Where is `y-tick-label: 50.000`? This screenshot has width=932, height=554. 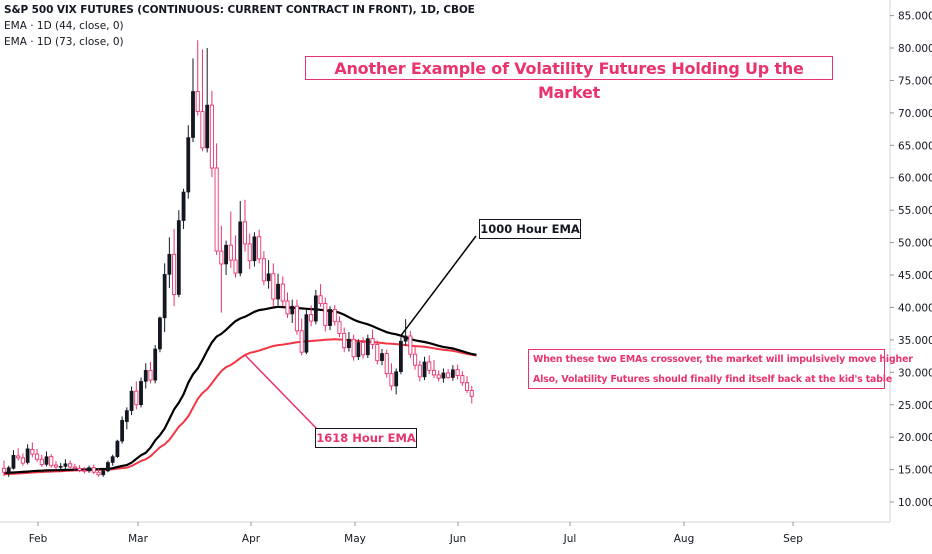 y-tick-label: 50.000 is located at coordinates (915, 244).